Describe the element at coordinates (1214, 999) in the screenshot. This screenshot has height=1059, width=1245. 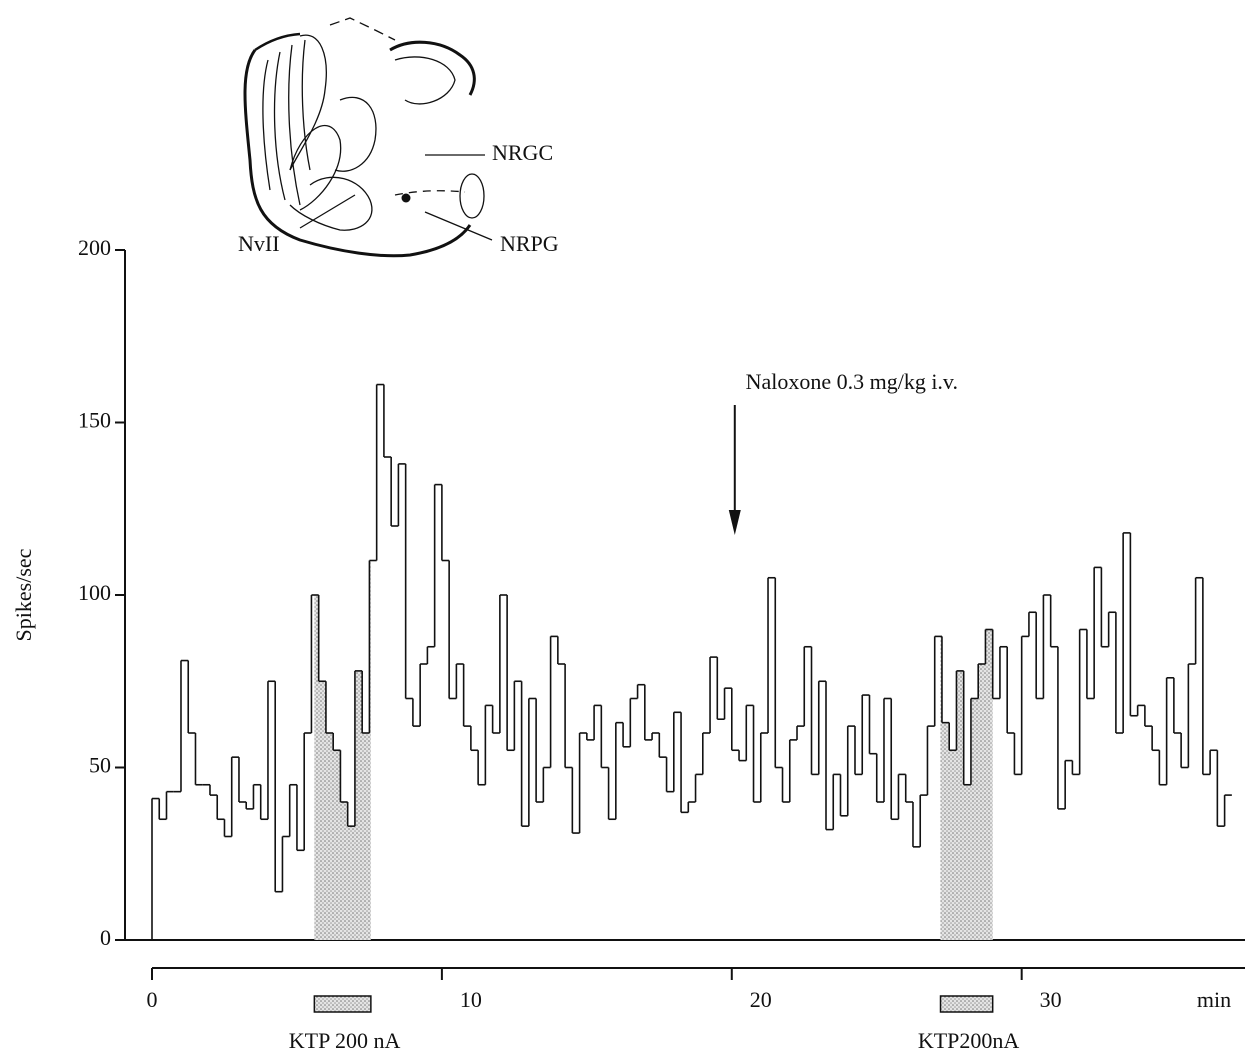
I see `x-axis-label: min` at that location.